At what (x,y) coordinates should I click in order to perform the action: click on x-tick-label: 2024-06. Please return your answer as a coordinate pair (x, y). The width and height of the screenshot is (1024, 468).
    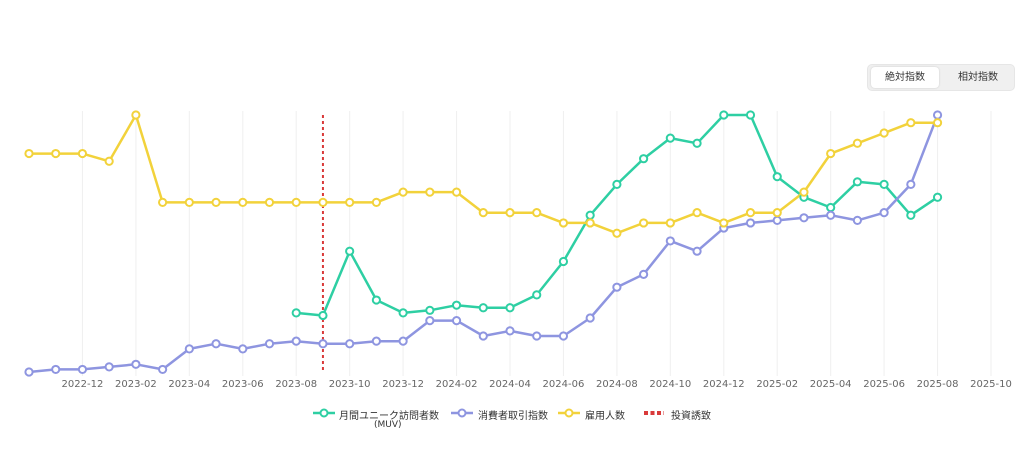
    Looking at the image, I should click on (564, 384).